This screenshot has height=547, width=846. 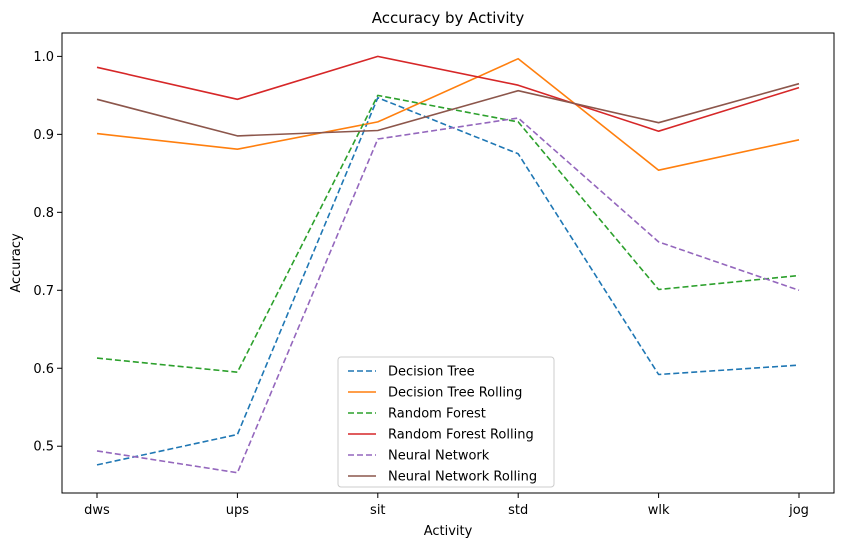 I want to click on chart-title: Accuracy by Activity, so click(x=448, y=18).